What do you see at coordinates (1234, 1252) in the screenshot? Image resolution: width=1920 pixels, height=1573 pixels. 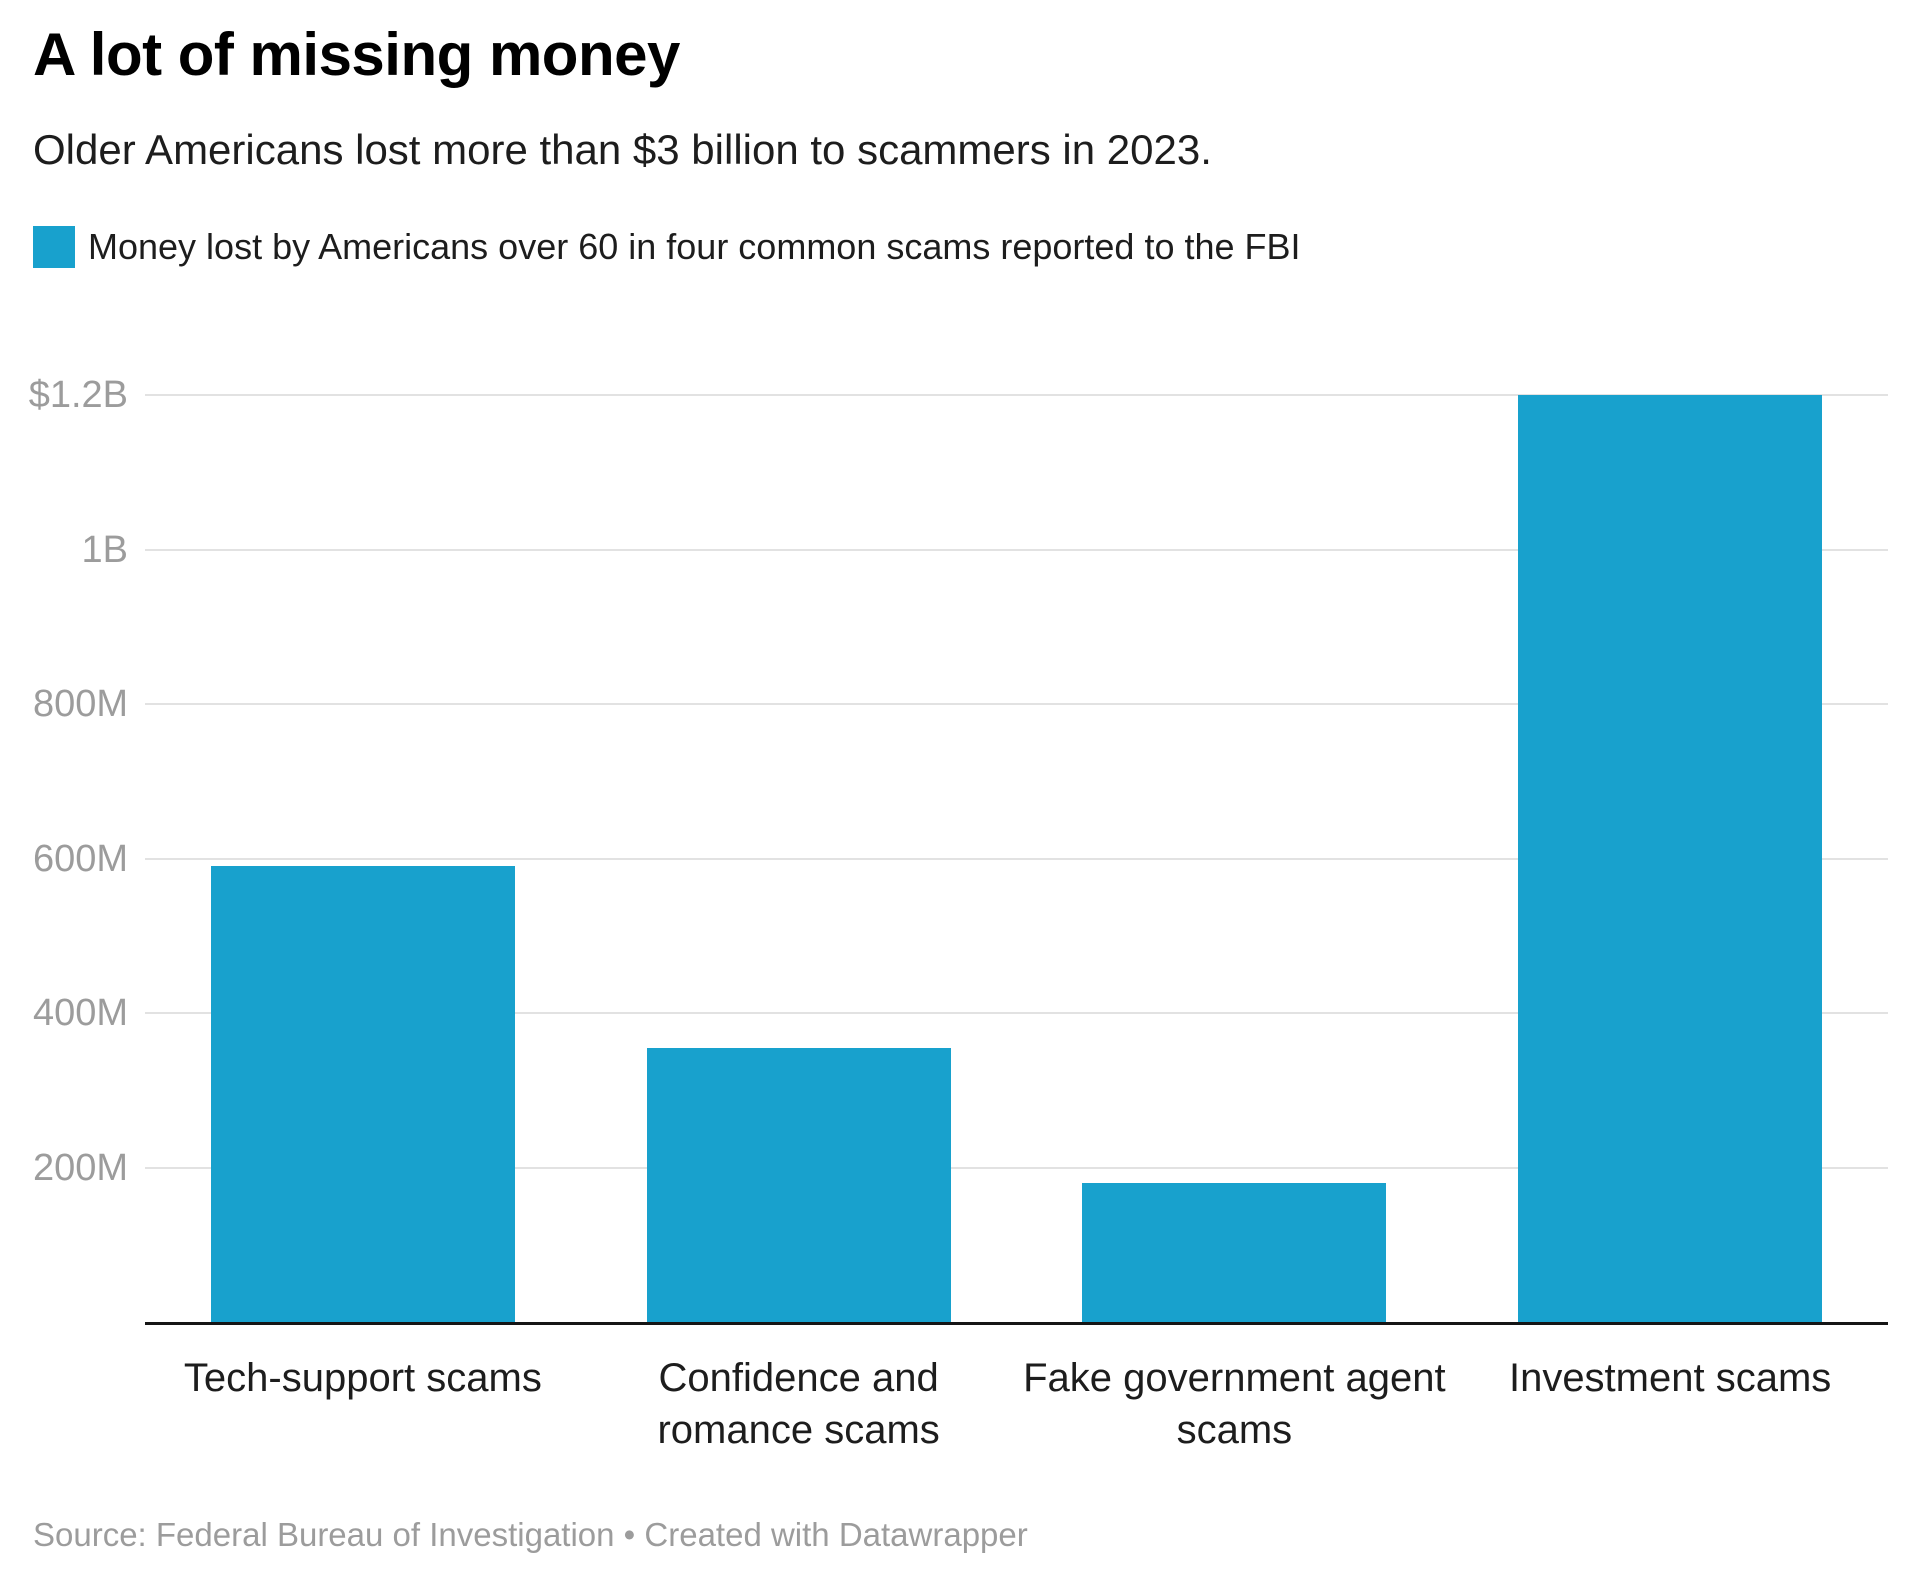 I see `bar-fake-government-agent-scams` at bounding box center [1234, 1252].